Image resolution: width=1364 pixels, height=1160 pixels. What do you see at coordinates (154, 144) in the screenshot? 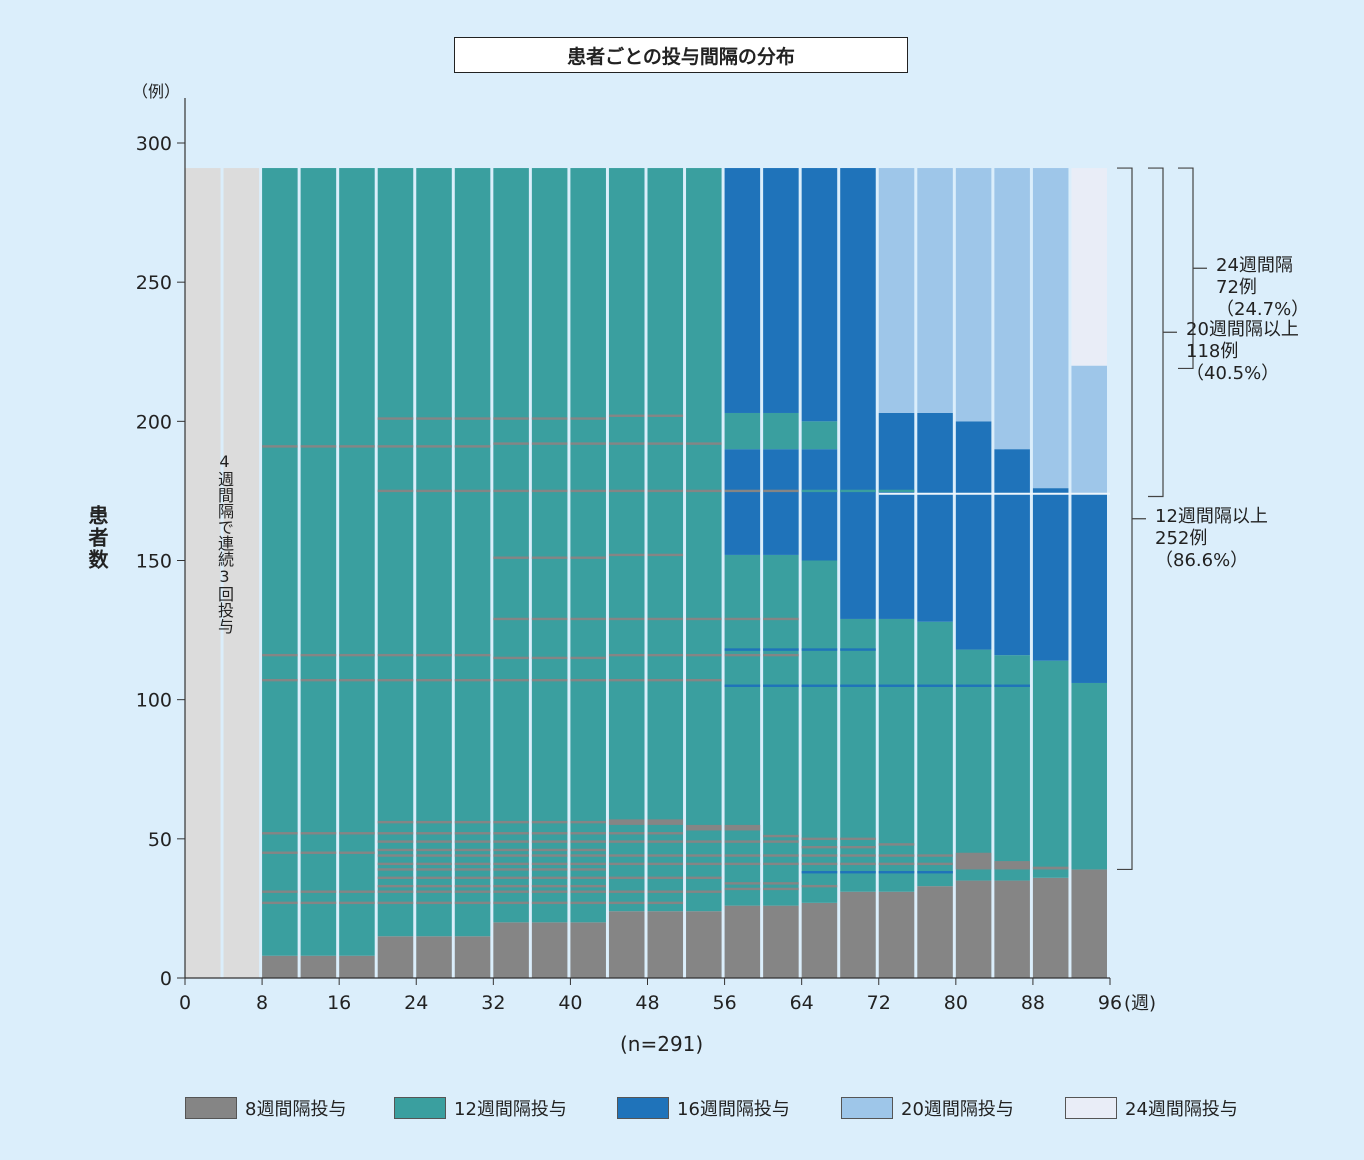
I see `y-tick-label: 300` at bounding box center [154, 144].